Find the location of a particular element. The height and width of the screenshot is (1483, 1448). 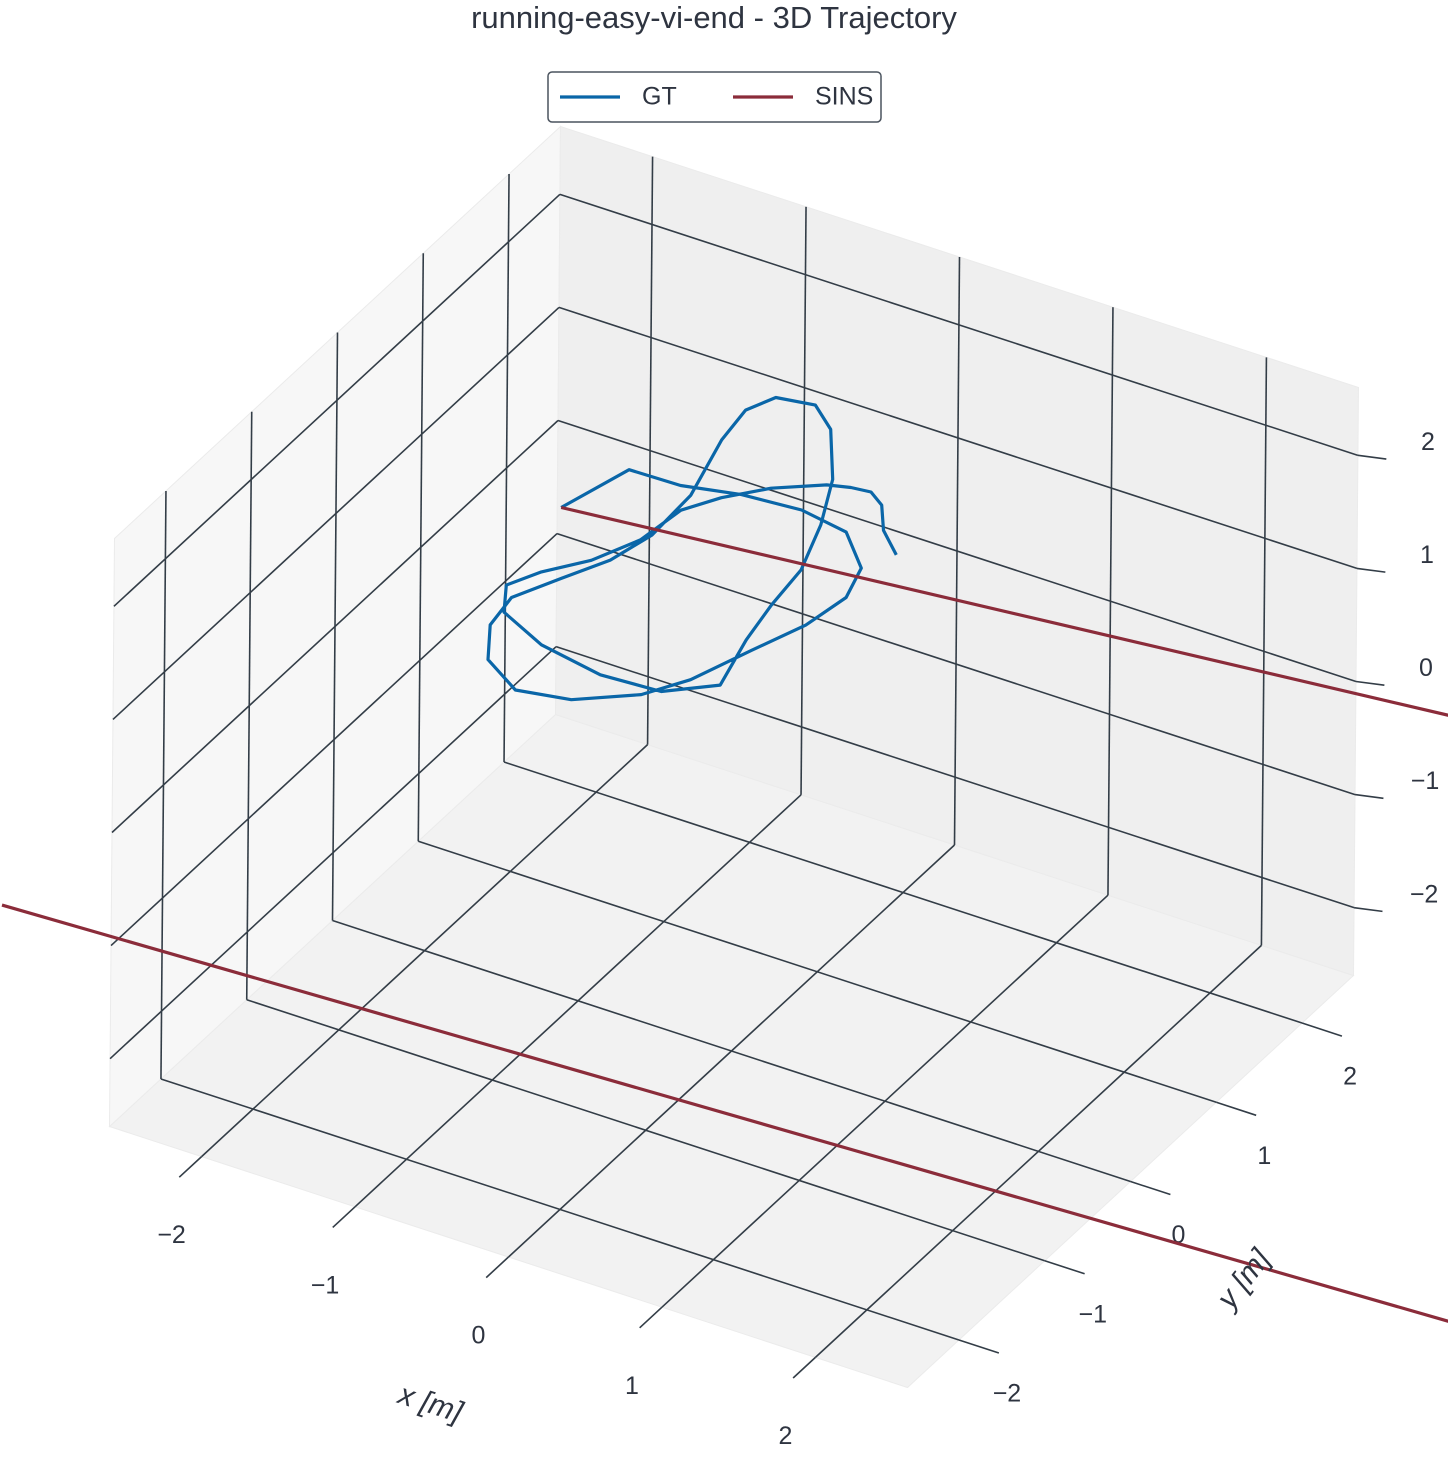

legend-label: SINS is located at coordinates (844, 97).